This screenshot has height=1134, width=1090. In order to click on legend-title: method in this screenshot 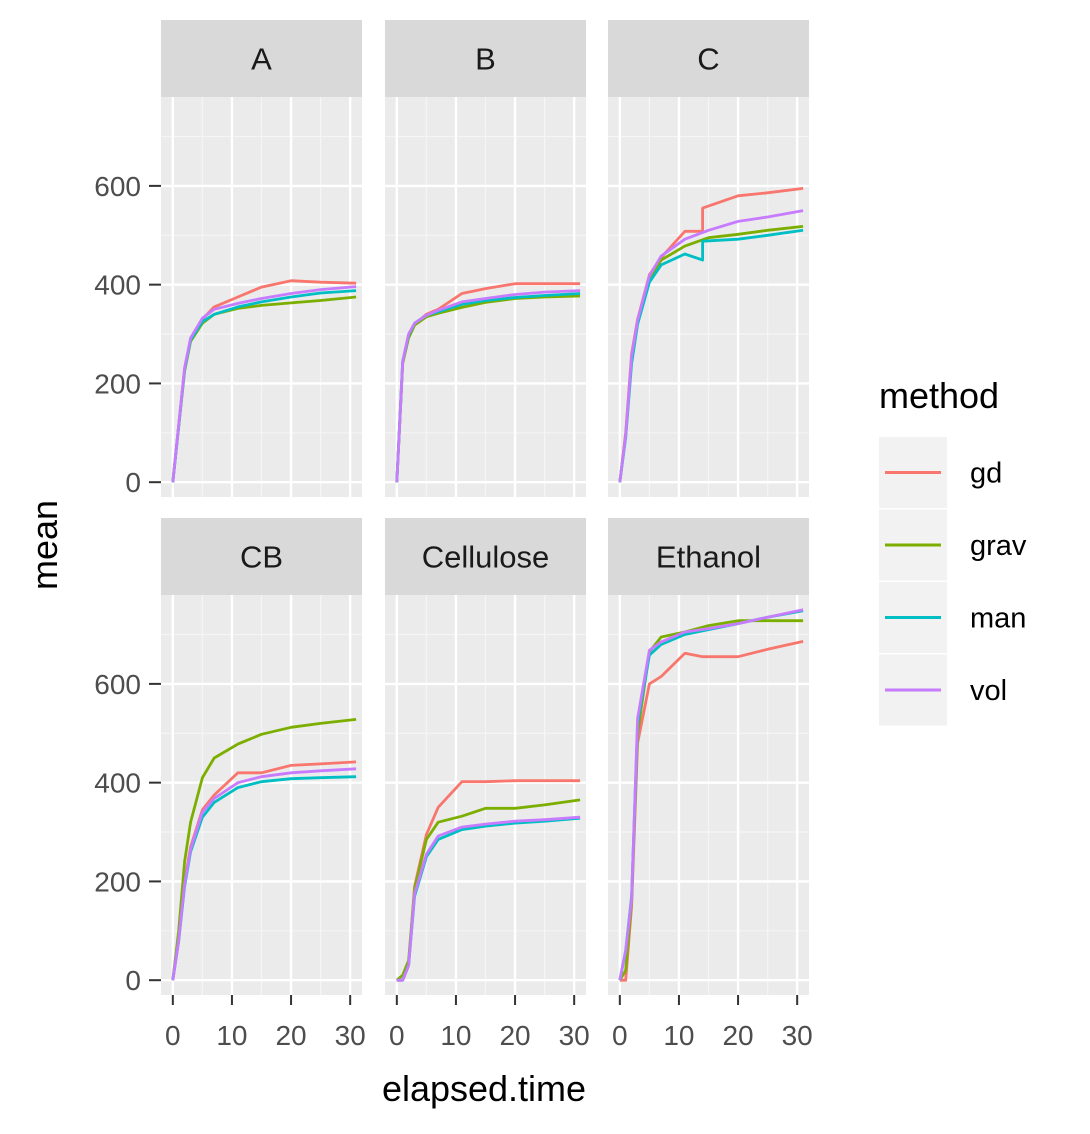, I will do `click(939, 395)`.